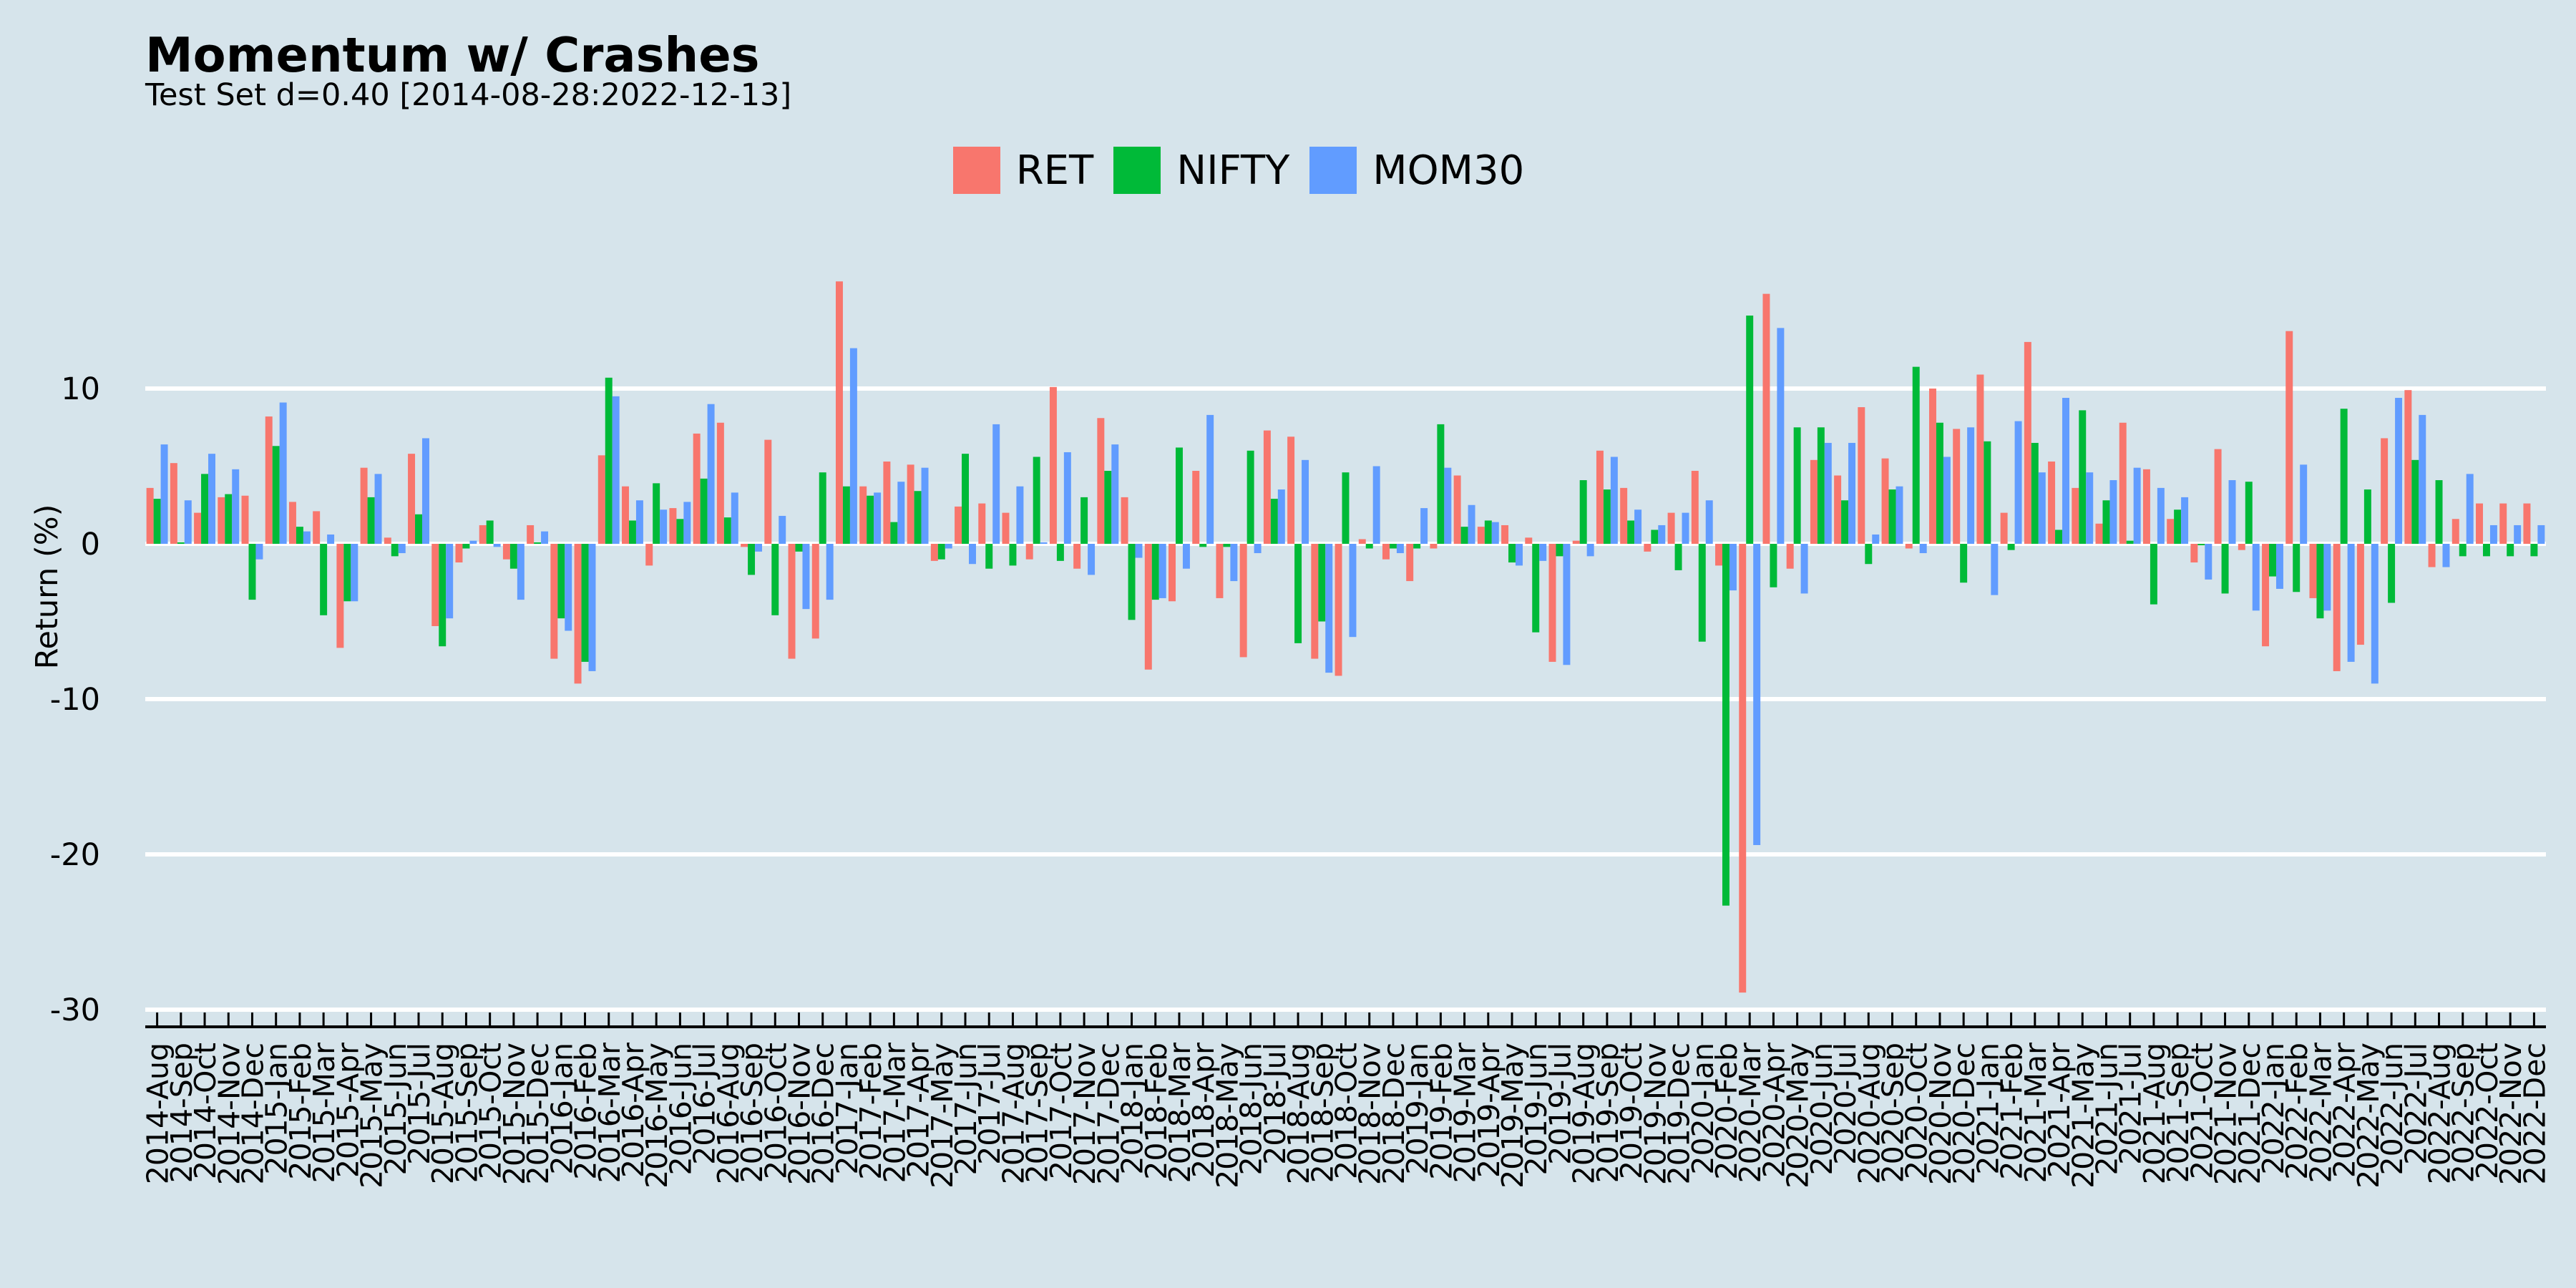 This screenshot has height=1288, width=2576. I want to click on x-tick-label: 2015-Apr, so click(348, 1110).